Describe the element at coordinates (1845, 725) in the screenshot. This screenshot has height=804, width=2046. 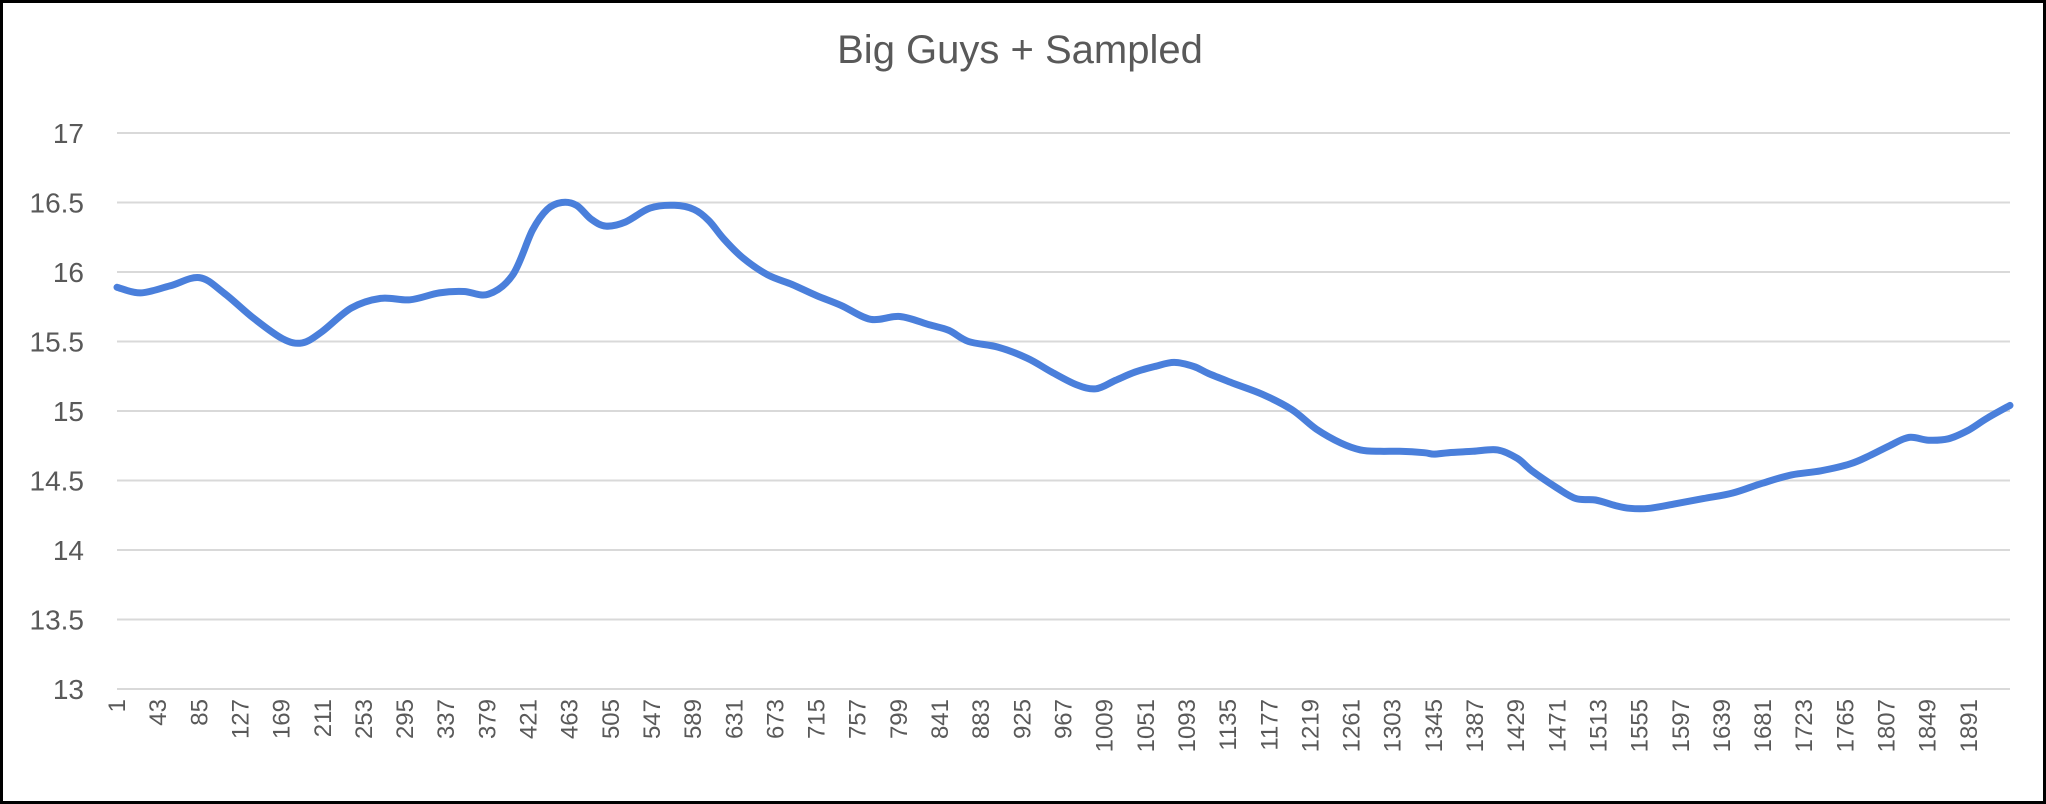
I see `x-tick-label: 1765` at that location.